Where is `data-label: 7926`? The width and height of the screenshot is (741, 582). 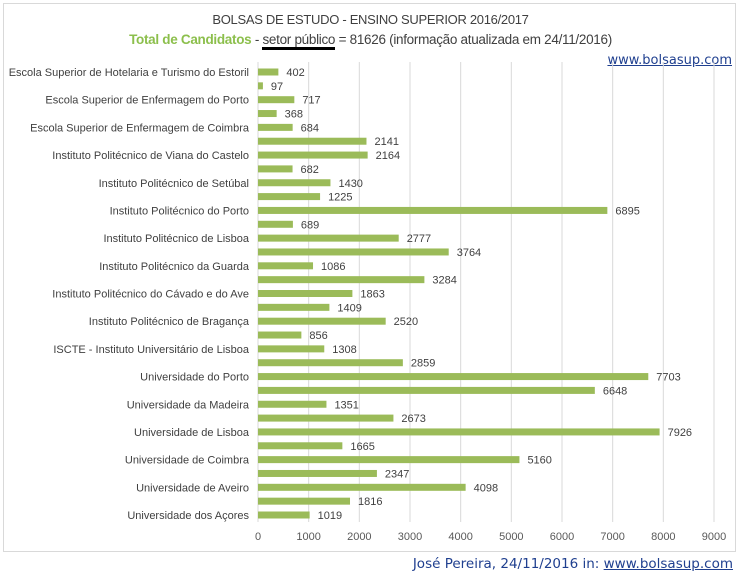 data-label: 7926 is located at coordinates (680, 433).